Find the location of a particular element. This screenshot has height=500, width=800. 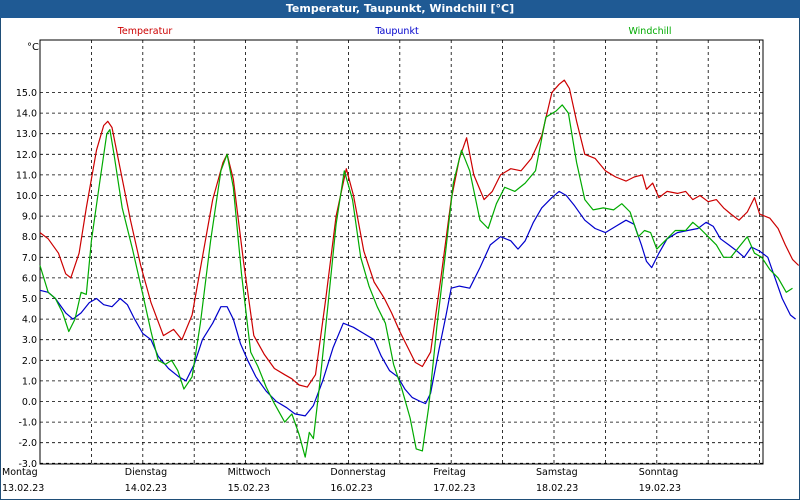

y-tick-label: 9.0 is located at coordinates (29, 217).